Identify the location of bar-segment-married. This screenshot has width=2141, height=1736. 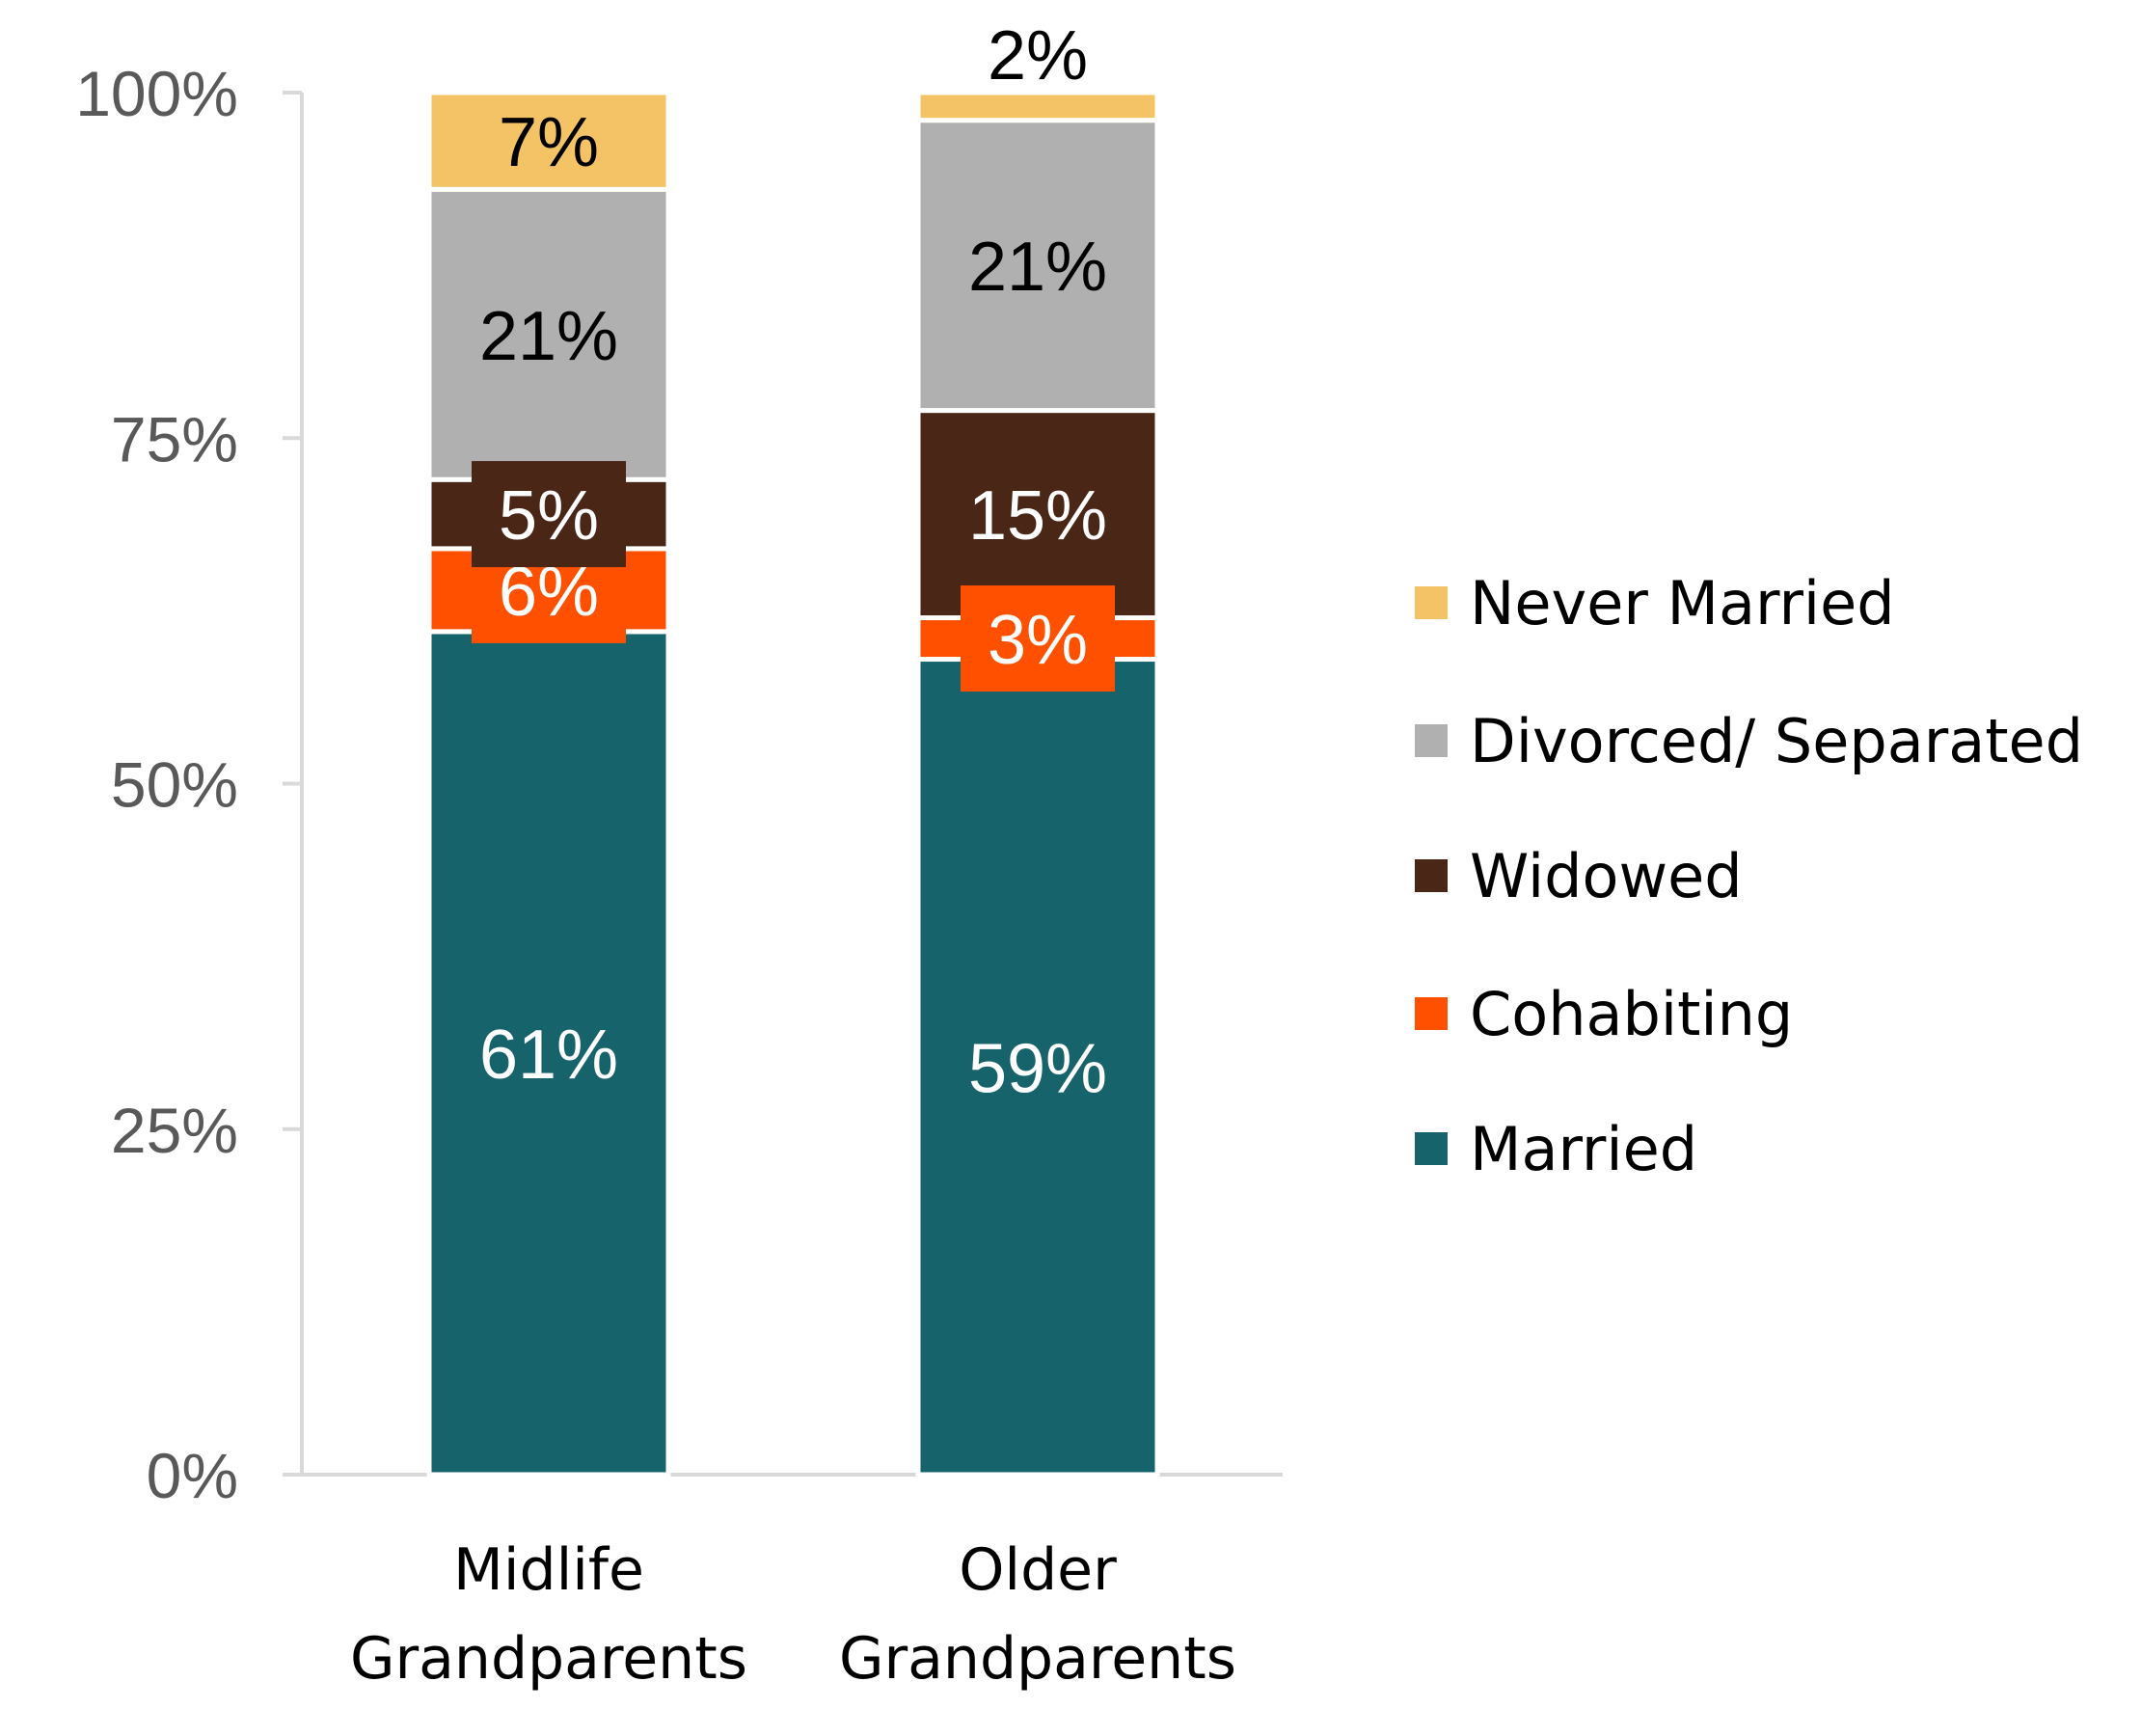
(1038, 1068).